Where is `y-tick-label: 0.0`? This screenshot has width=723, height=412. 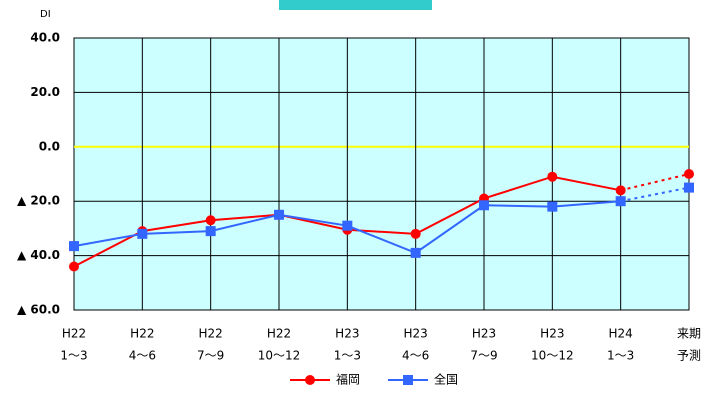 y-tick-label: 0.0 is located at coordinates (49, 146).